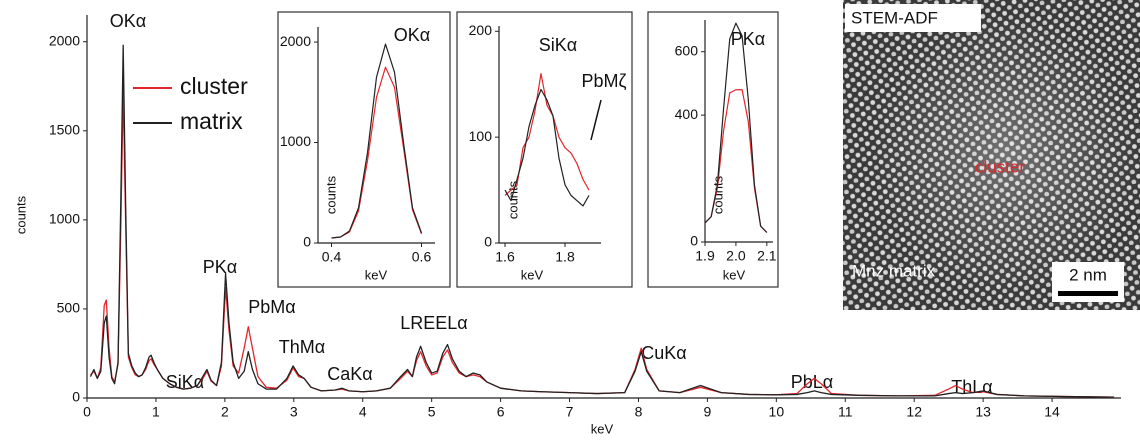 The width and height of the screenshot is (1140, 446). Describe the element at coordinates (687, 114) in the screenshot. I see `y-tick-label: 400` at that location.